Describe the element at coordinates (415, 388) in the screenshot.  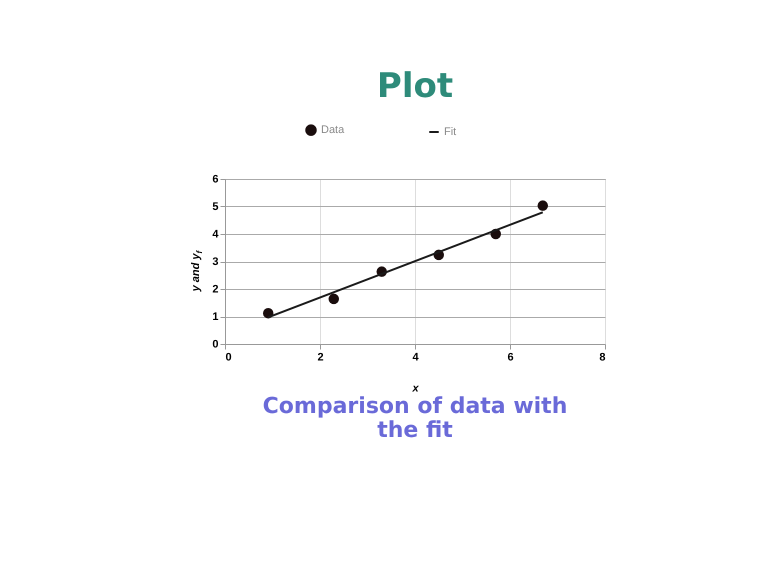
I see `x-axis-title: x` at that location.